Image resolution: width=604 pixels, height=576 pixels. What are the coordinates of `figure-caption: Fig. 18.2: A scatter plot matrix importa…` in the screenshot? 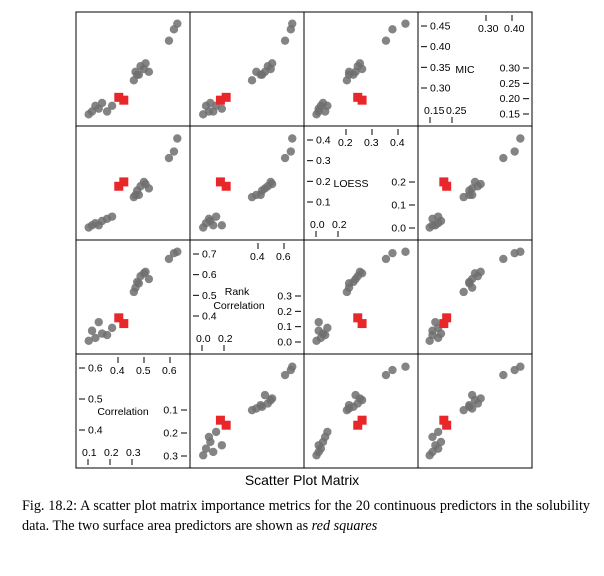 It's located at (306, 516).